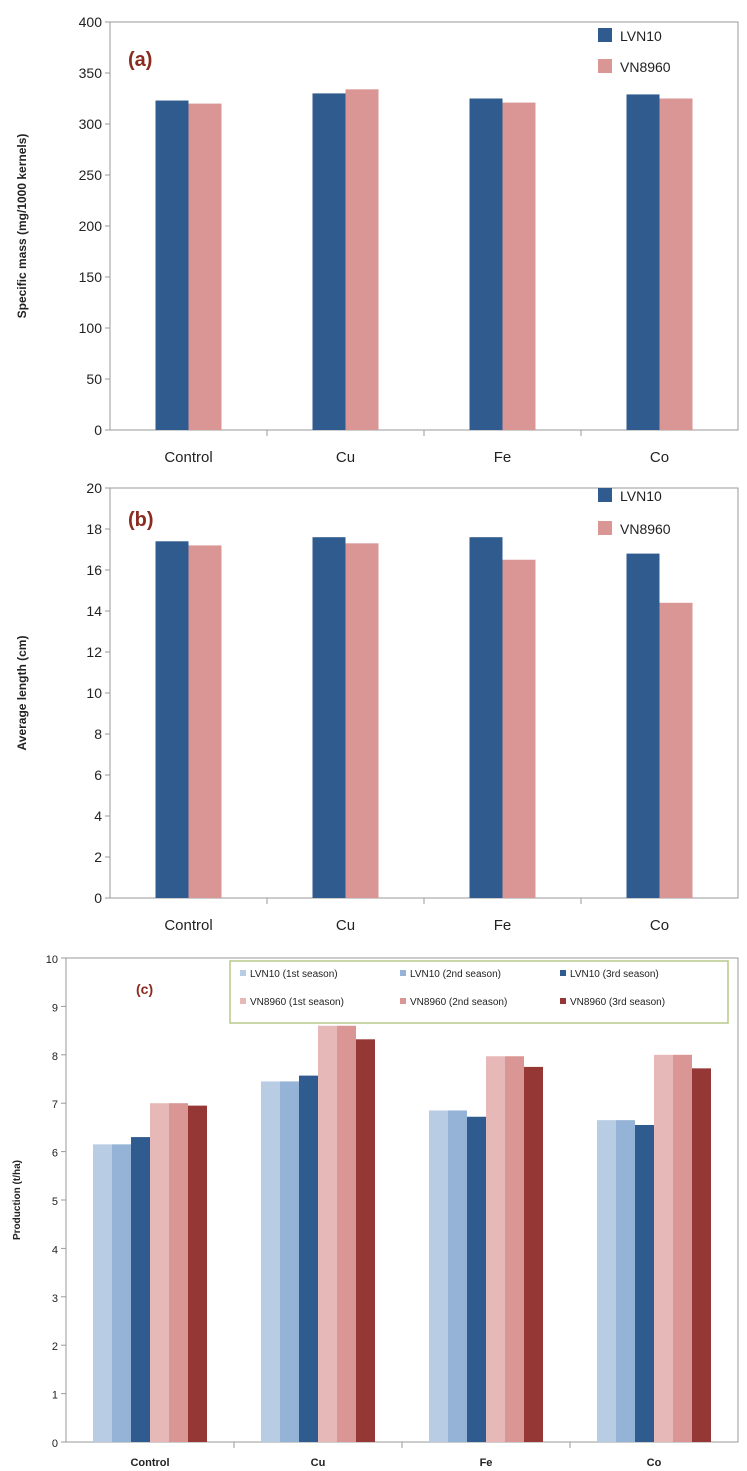 This screenshot has height=1471, width=747. I want to click on y-tick-label: 200, so click(91, 226).